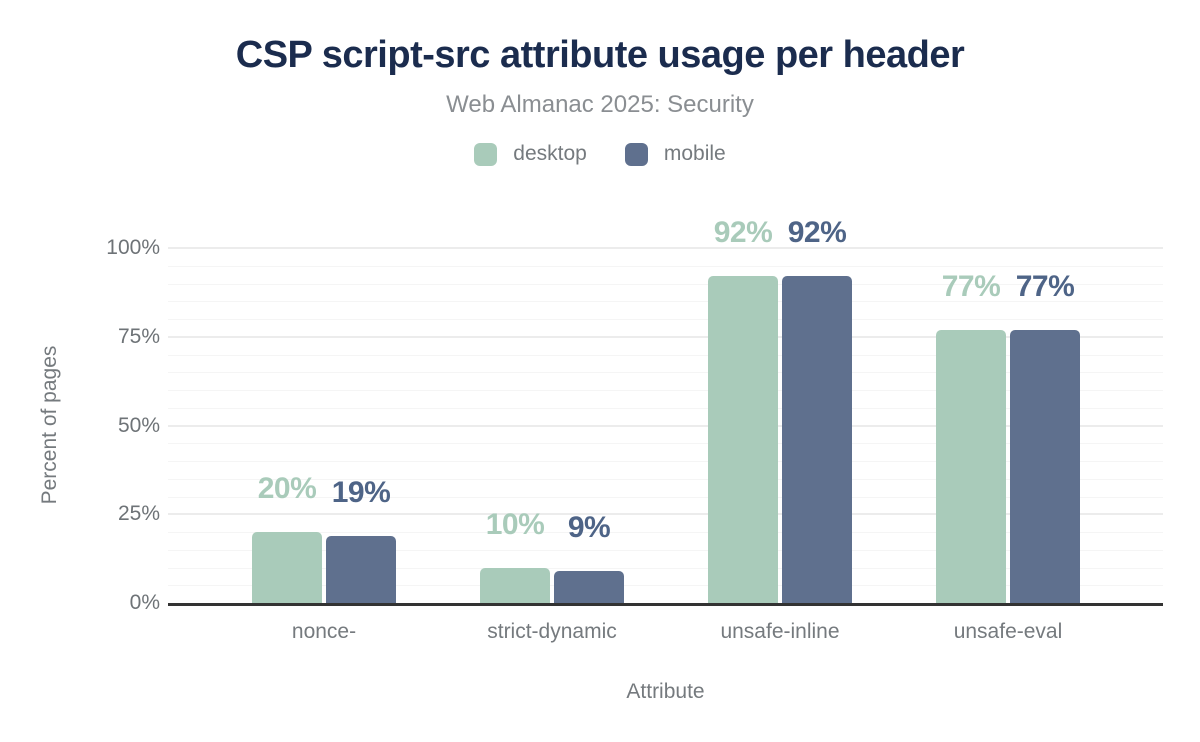 The width and height of the screenshot is (1200, 742). I want to click on x-axis-title: Attribute, so click(665, 691).